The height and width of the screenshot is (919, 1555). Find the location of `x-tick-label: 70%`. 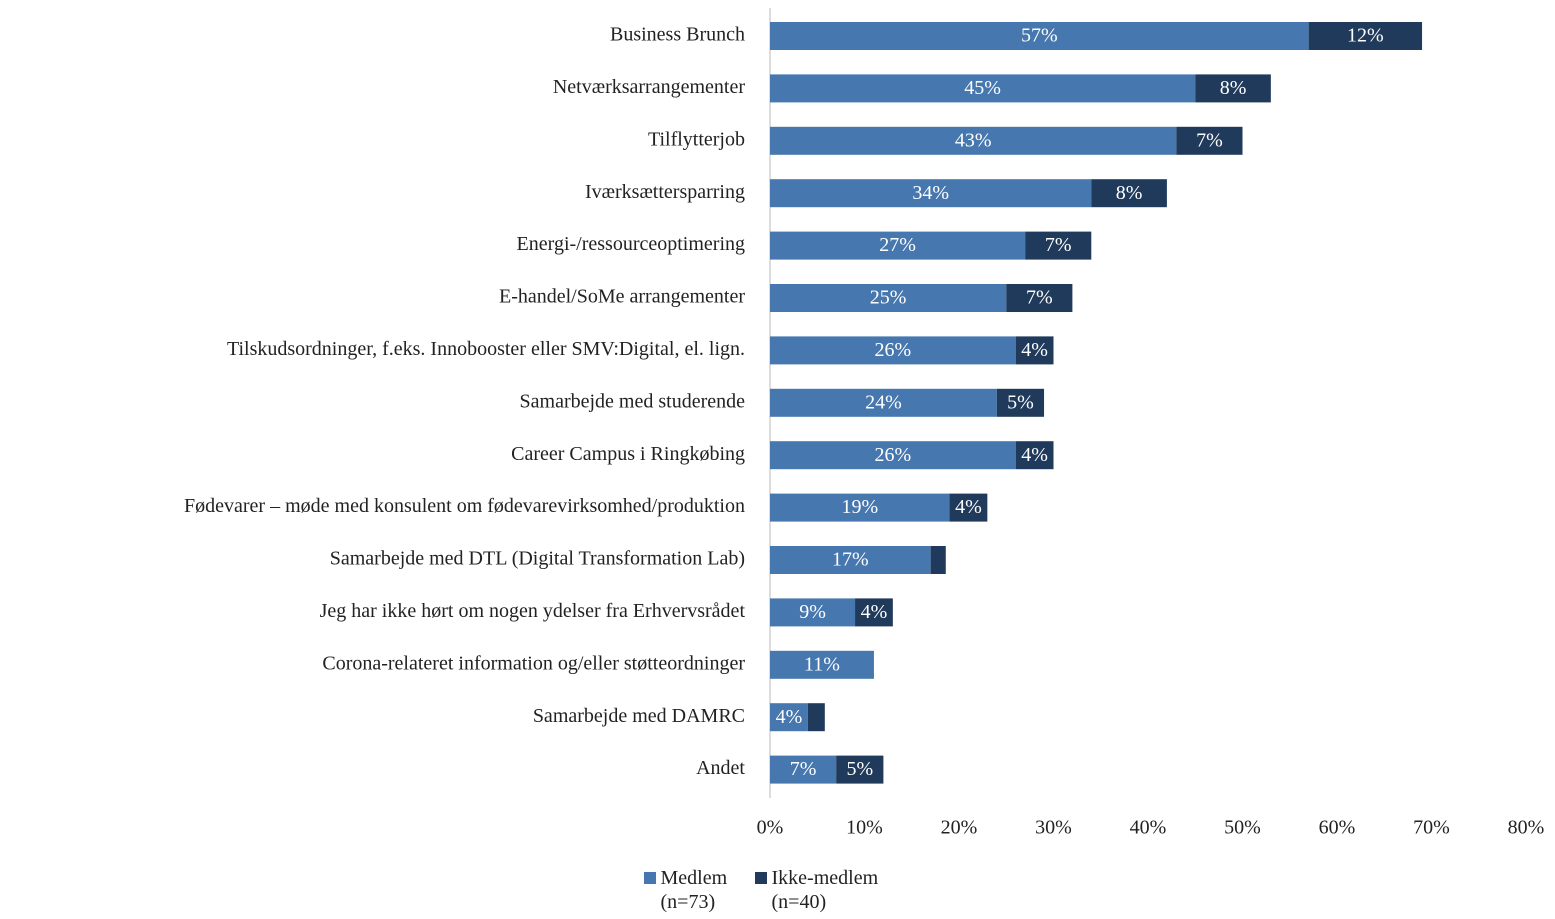

x-tick-label: 70% is located at coordinates (1431, 828).